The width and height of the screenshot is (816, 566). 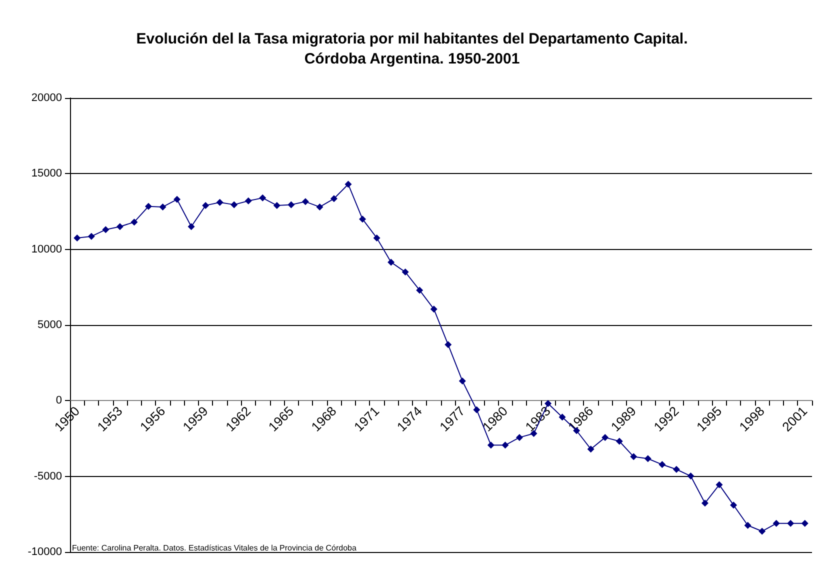 I want to click on y-tick-label: 0, so click(x=59, y=400).